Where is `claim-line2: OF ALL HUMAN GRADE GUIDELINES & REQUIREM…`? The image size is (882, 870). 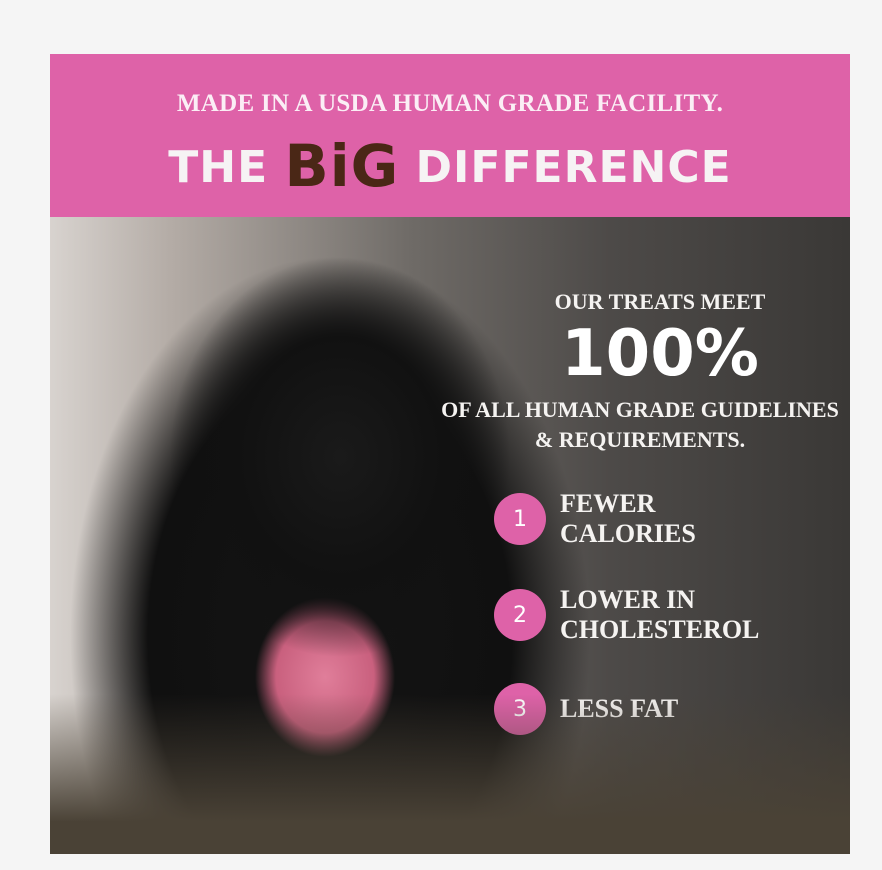
claim-line2: OF ALL HUMAN GRADE GUIDELINES & REQUIREM… is located at coordinates (640, 424).